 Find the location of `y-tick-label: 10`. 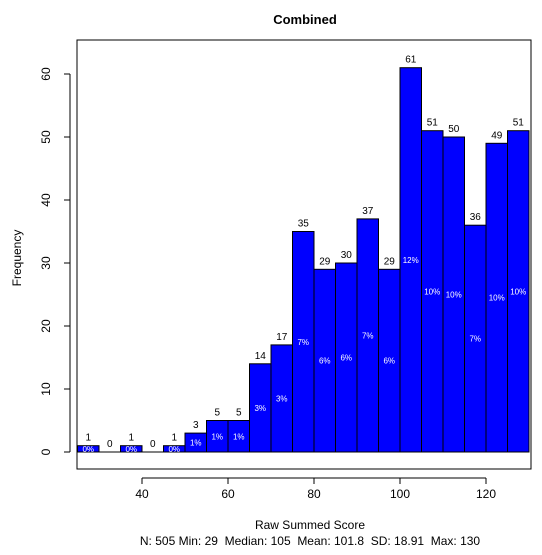

y-tick-label: 10 is located at coordinates (46, 389).